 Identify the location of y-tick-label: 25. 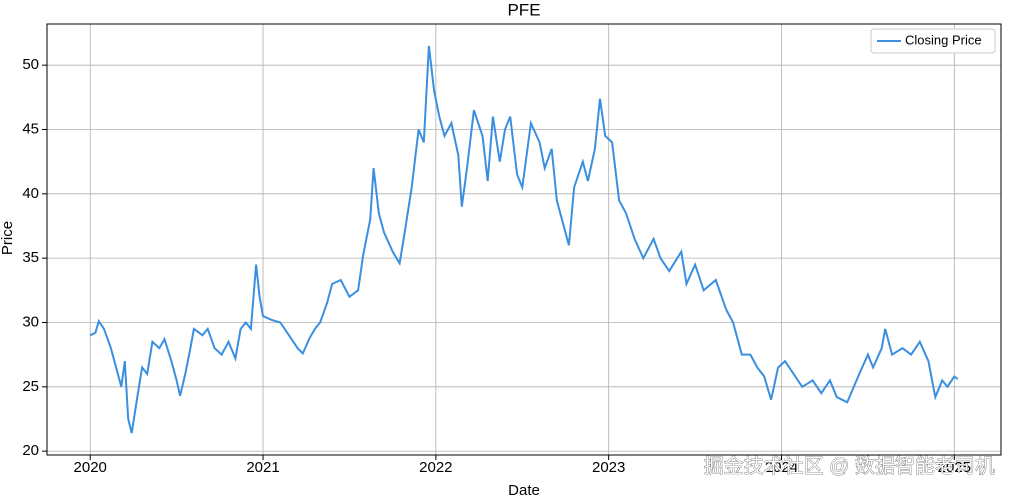
(30, 386).